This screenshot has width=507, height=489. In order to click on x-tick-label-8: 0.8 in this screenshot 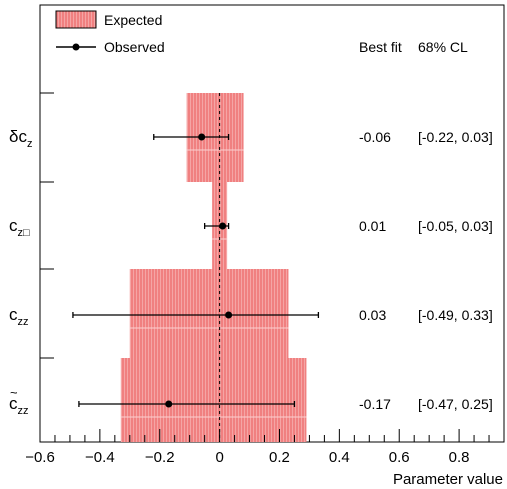, I will do `click(459, 457)`.